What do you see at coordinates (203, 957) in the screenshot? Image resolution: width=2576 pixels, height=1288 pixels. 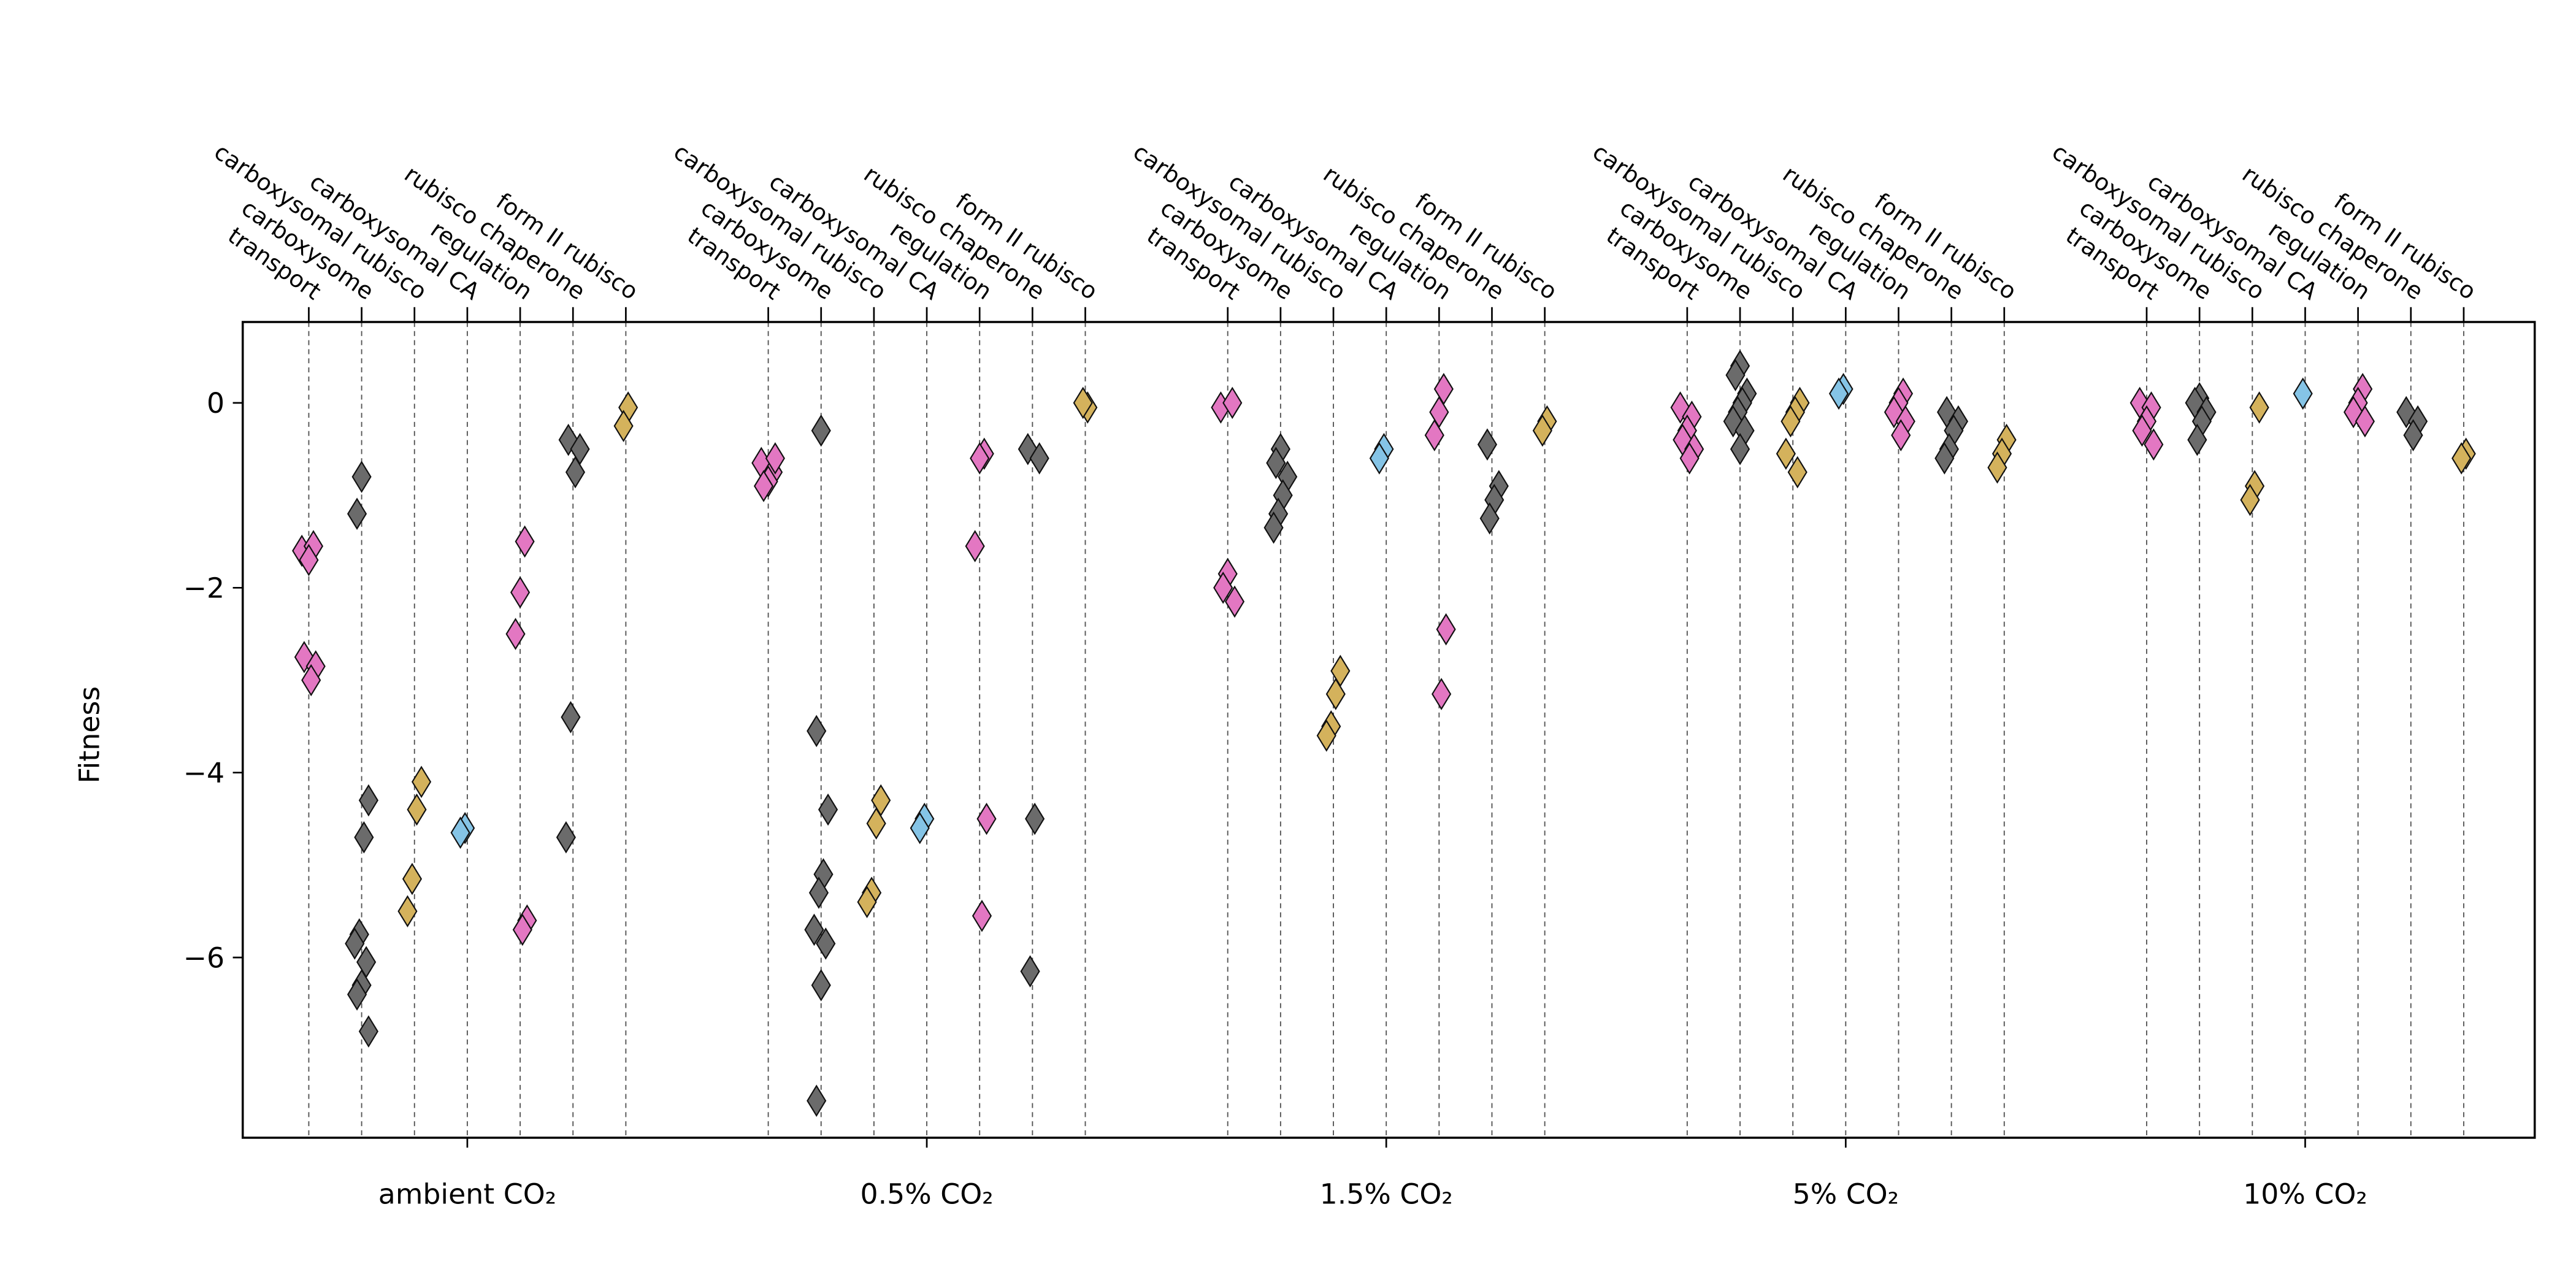 I see `y-tick-label: −6` at bounding box center [203, 957].